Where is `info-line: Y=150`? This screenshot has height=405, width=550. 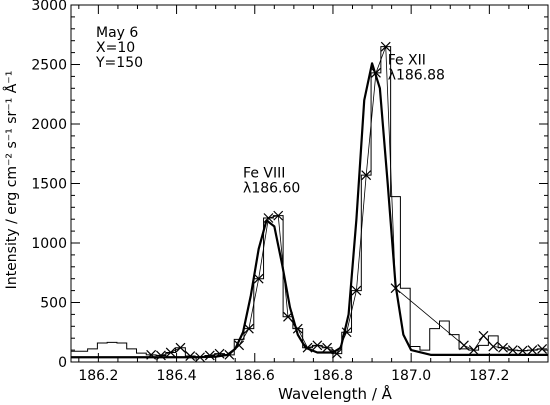
info-line: Y=150 is located at coordinates (119, 63).